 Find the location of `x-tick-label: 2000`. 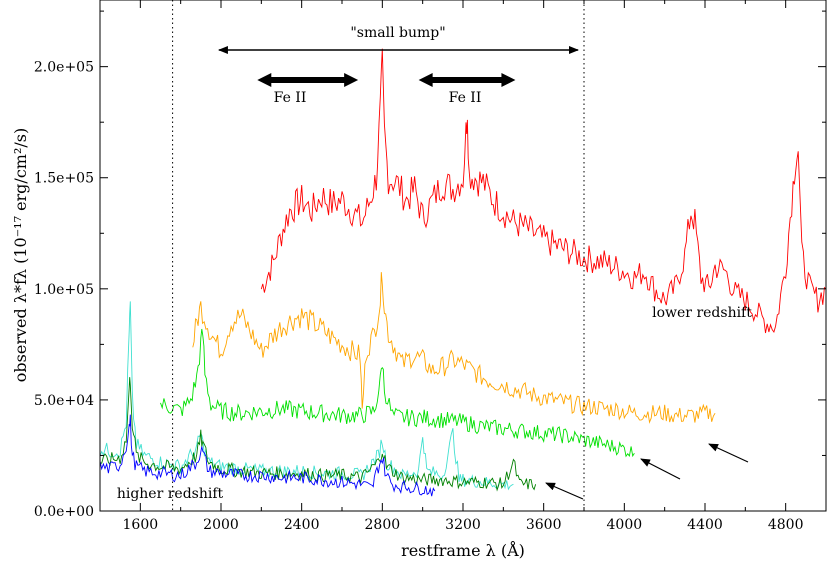

x-tick-label: 2000 is located at coordinates (221, 525).